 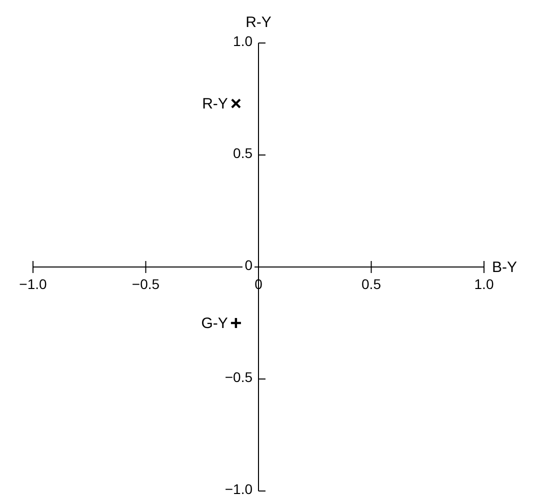 What do you see at coordinates (215, 103) in the screenshot?
I see `series-label: R-Y` at bounding box center [215, 103].